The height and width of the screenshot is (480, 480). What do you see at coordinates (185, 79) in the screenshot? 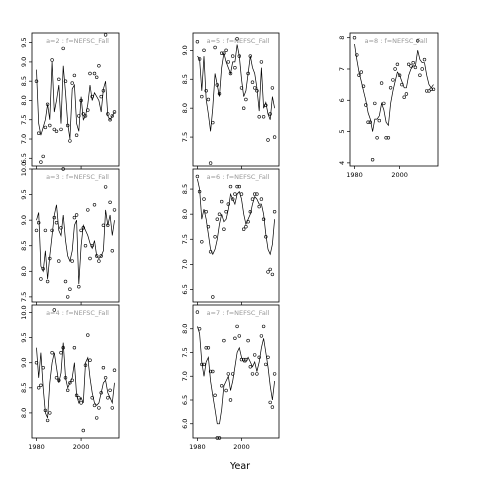
I see `panel-4-y-tick-label: 8.5` at bounding box center [185, 79].